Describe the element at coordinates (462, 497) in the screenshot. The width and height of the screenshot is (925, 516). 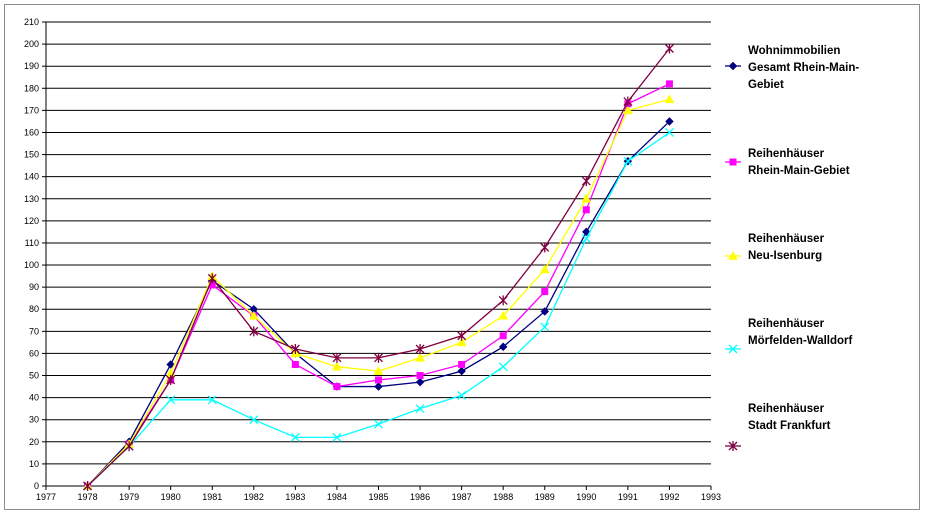
I see `x-tick-label: 1987` at that location.